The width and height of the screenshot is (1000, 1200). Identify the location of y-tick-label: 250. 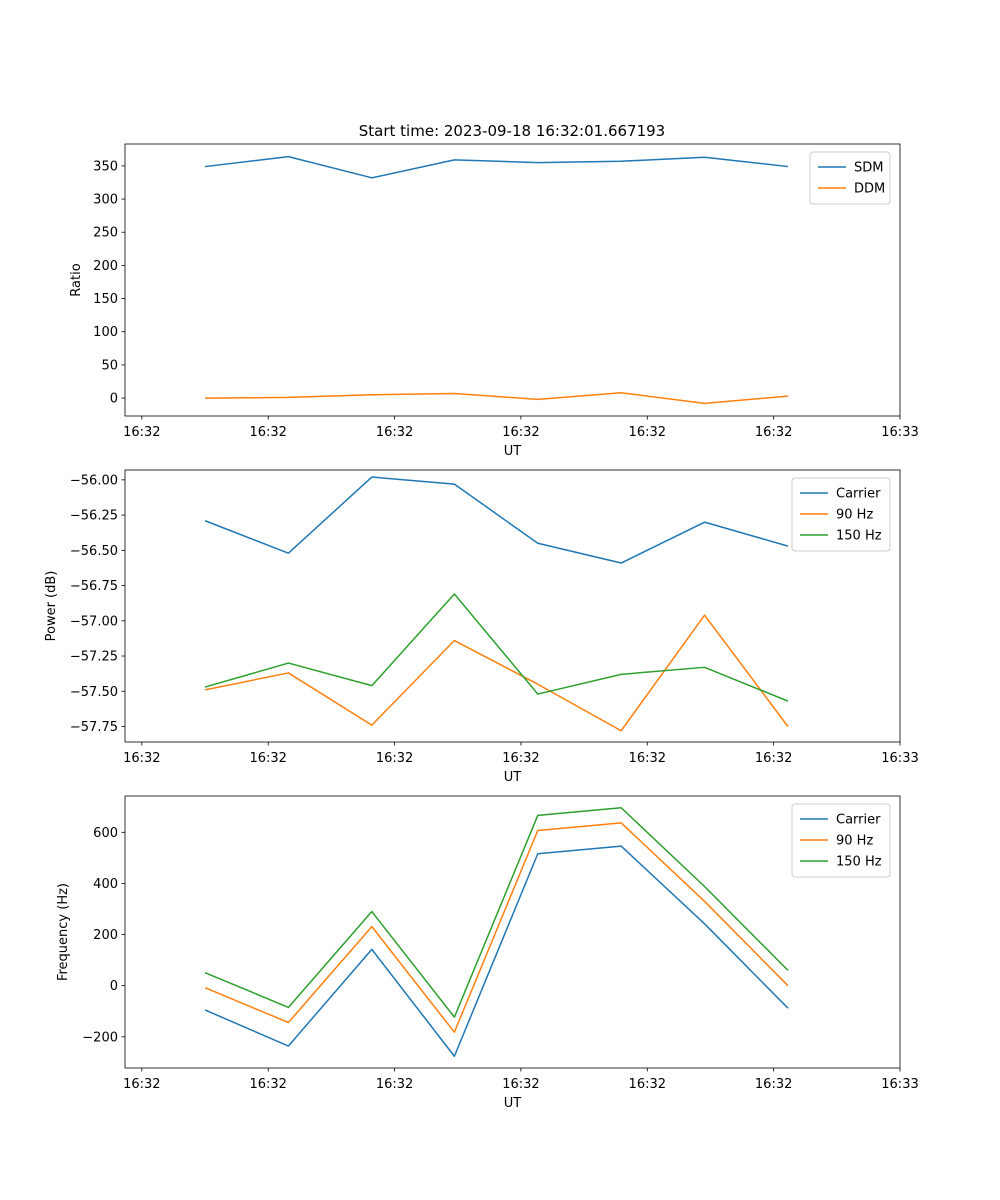
(105, 233).